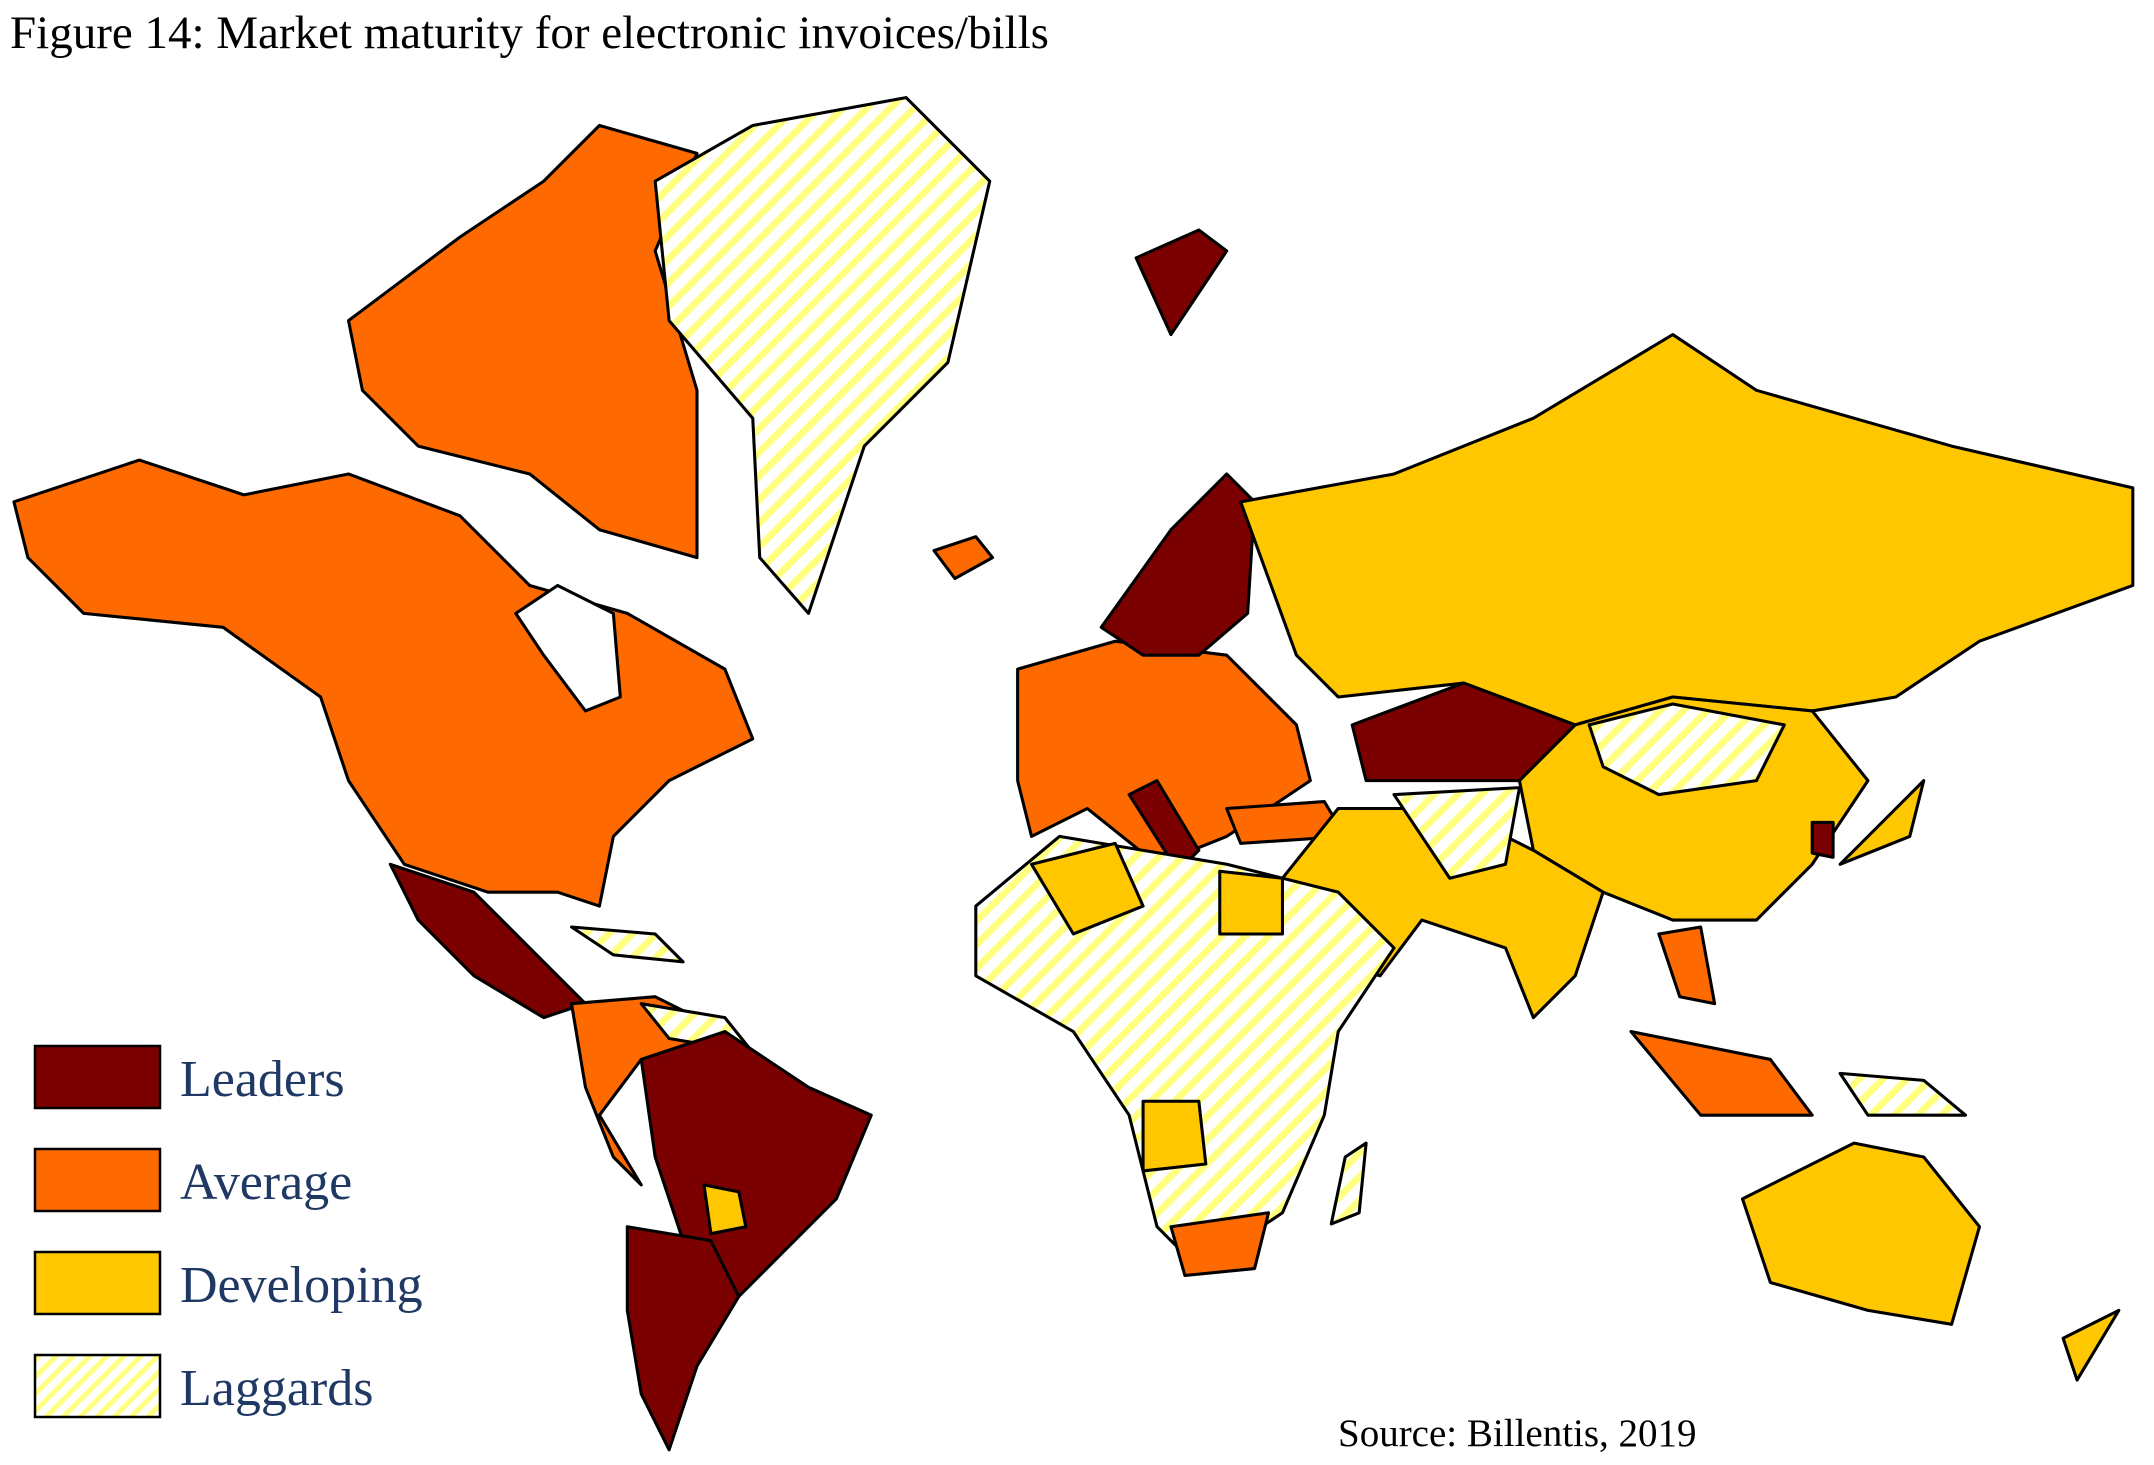  I want to click on korea, so click(1822, 839).